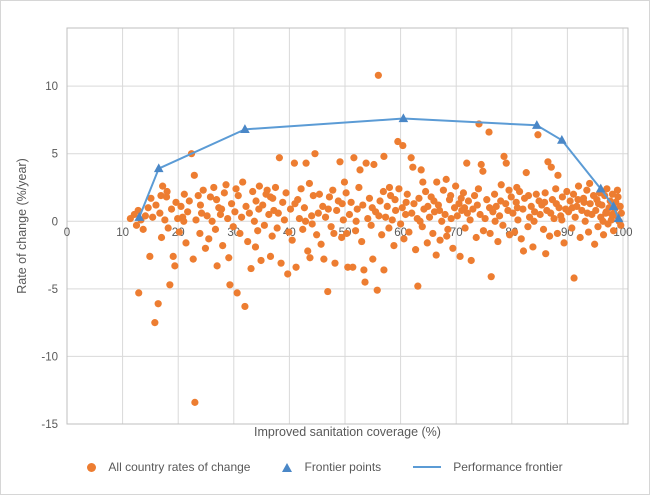 The height and width of the screenshot is (495, 650). I want to click on x-tick-label: 100, so click(622, 233).